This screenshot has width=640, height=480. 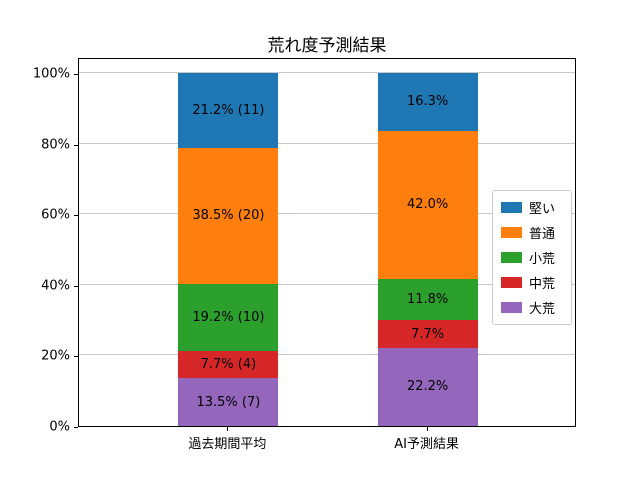 I want to click on segment-普通: 42.0%, so click(x=427, y=204).